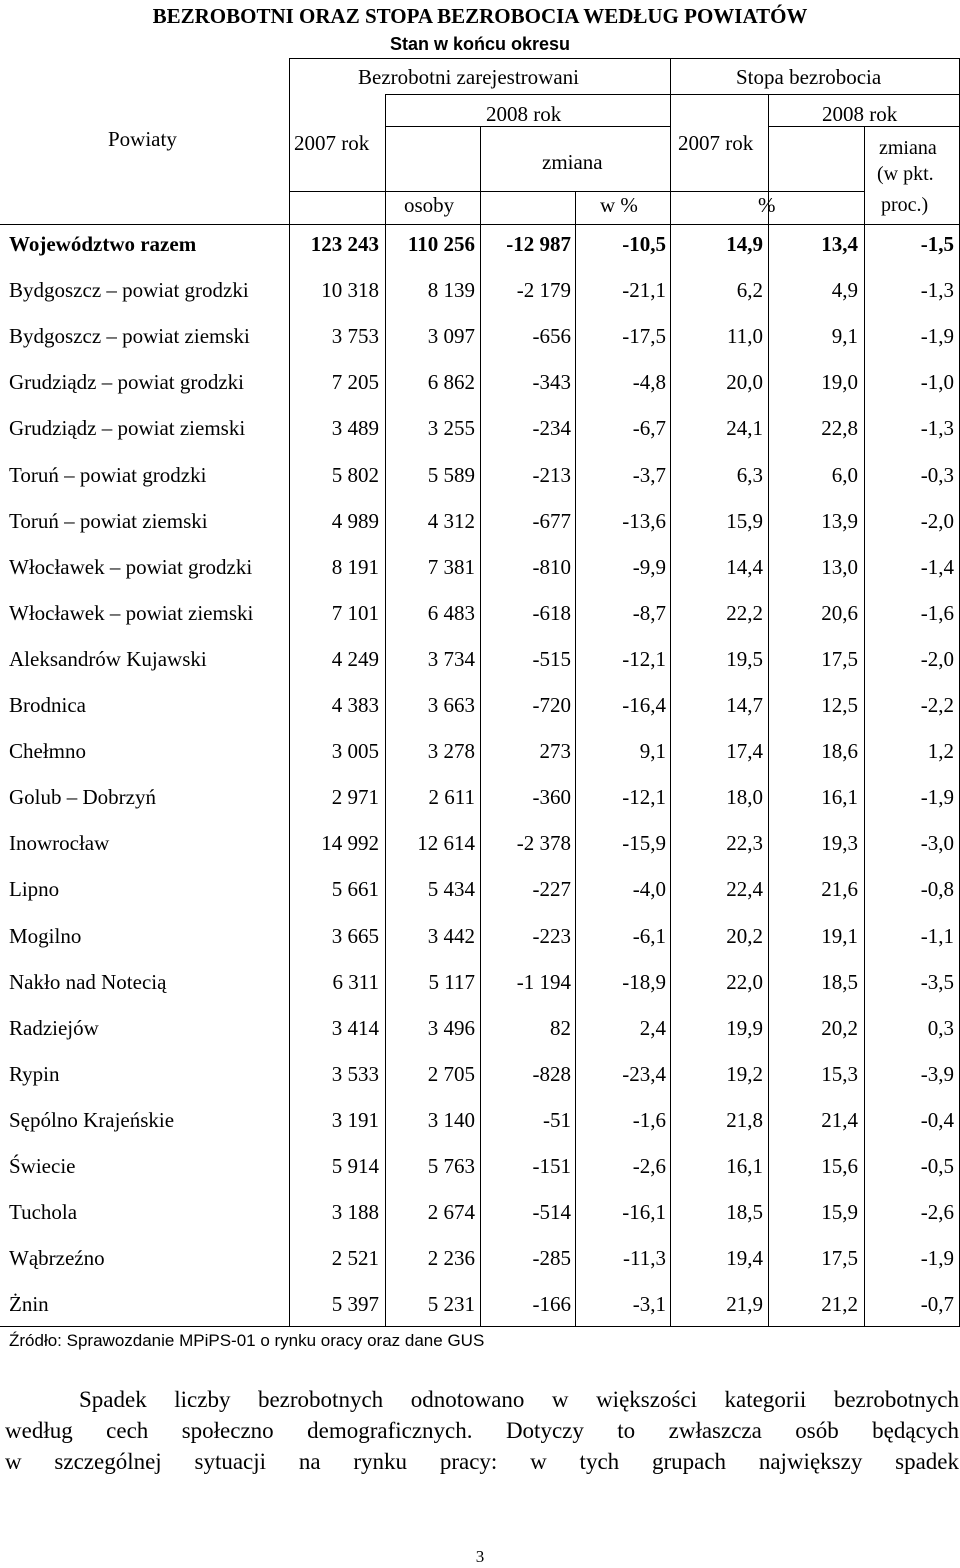 The height and width of the screenshot is (1568, 960). What do you see at coordinates (480, 751) in the screenshot?
I see `table-row: Chełmno 3 005 3 278 273 9,1 17,4 18,6 1,2` at bounding box center [480, 751].